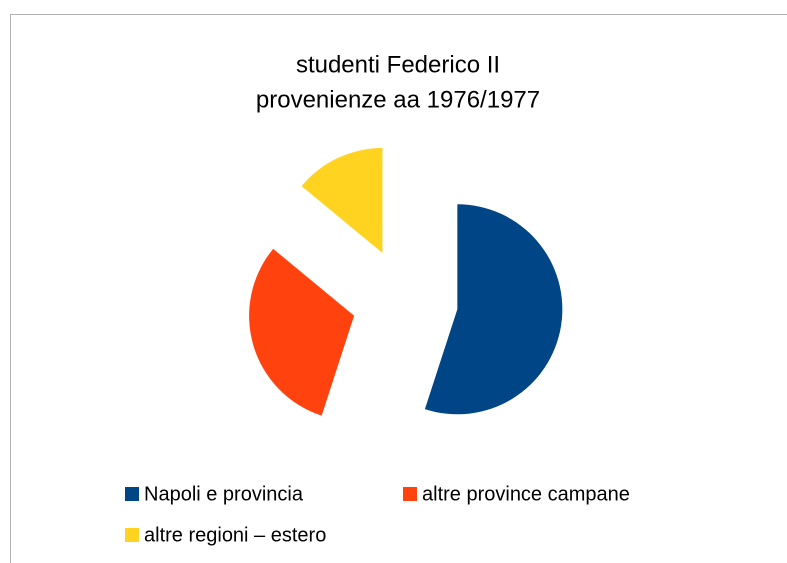 This screenshot has width=787, height=563. What do you see at coordinates (398, 99) in the screenshot?
I see `chart-title: provenienze aa 1976/1977` at bounding box center [398, 99].